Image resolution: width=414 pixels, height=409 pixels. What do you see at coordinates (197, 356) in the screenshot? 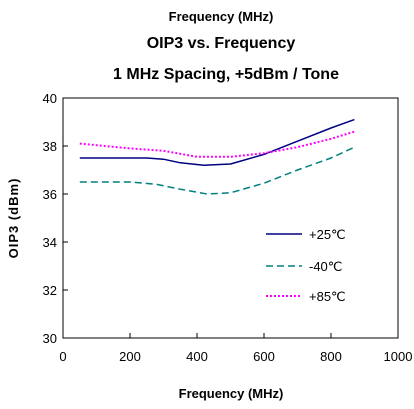
I see `x-tick-label: 400` at bounding box center [197, 356].